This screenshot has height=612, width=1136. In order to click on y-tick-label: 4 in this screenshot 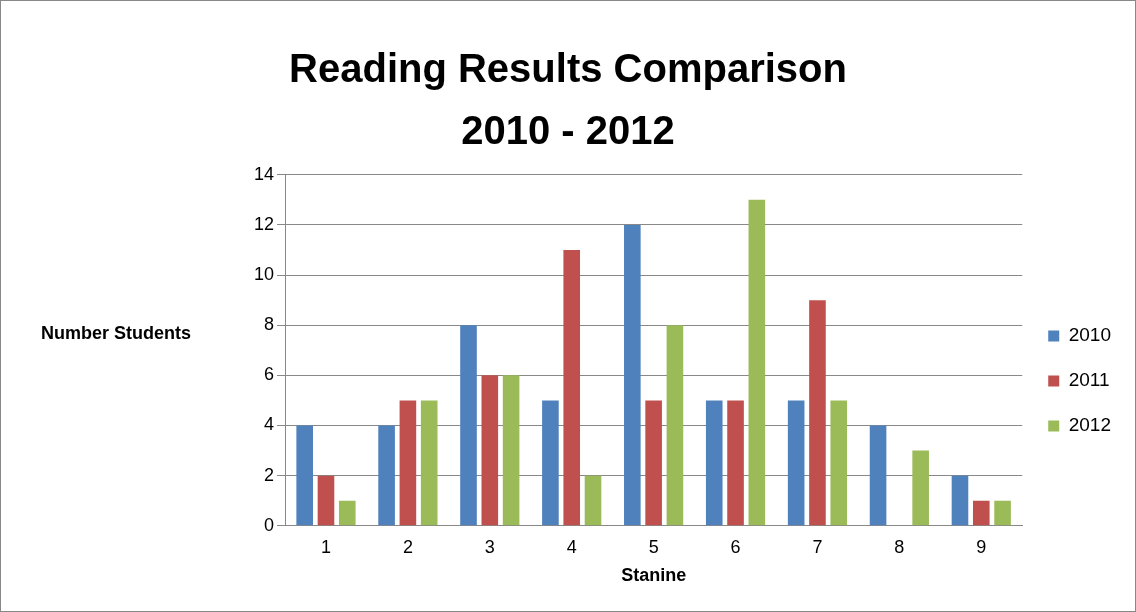, I will do `click(269, 424)`.